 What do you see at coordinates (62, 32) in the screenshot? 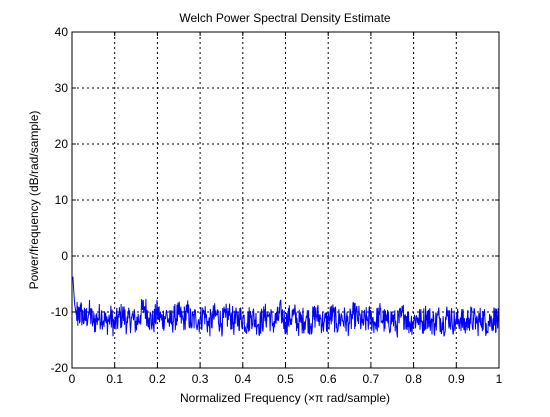
I see `y-tick-label: 40` at bounding box center [62, 32].